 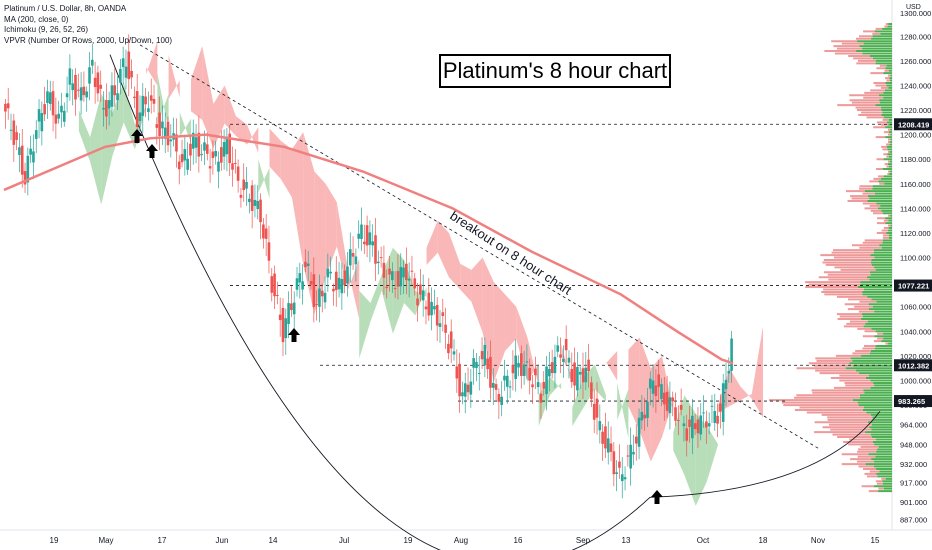 What do you see at coordinates (818, 540) in the screenshot?
I see `x-tick-label: Nov` at bounding box center [818, 540].